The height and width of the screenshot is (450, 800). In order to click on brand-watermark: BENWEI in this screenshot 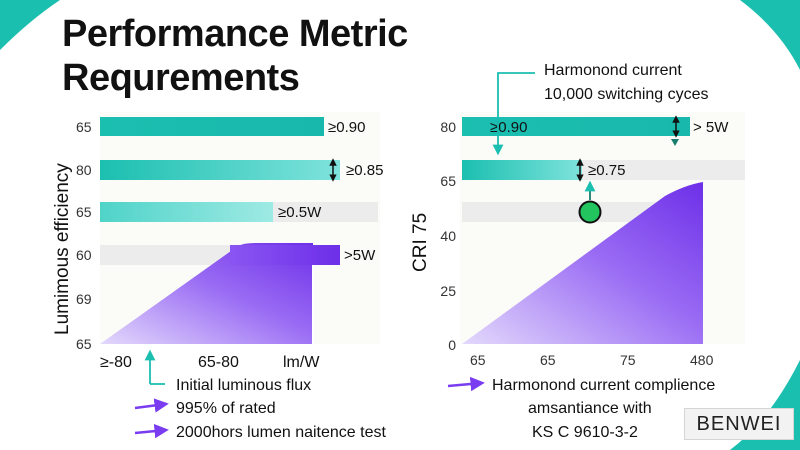, I will do `click(739, 424)`.